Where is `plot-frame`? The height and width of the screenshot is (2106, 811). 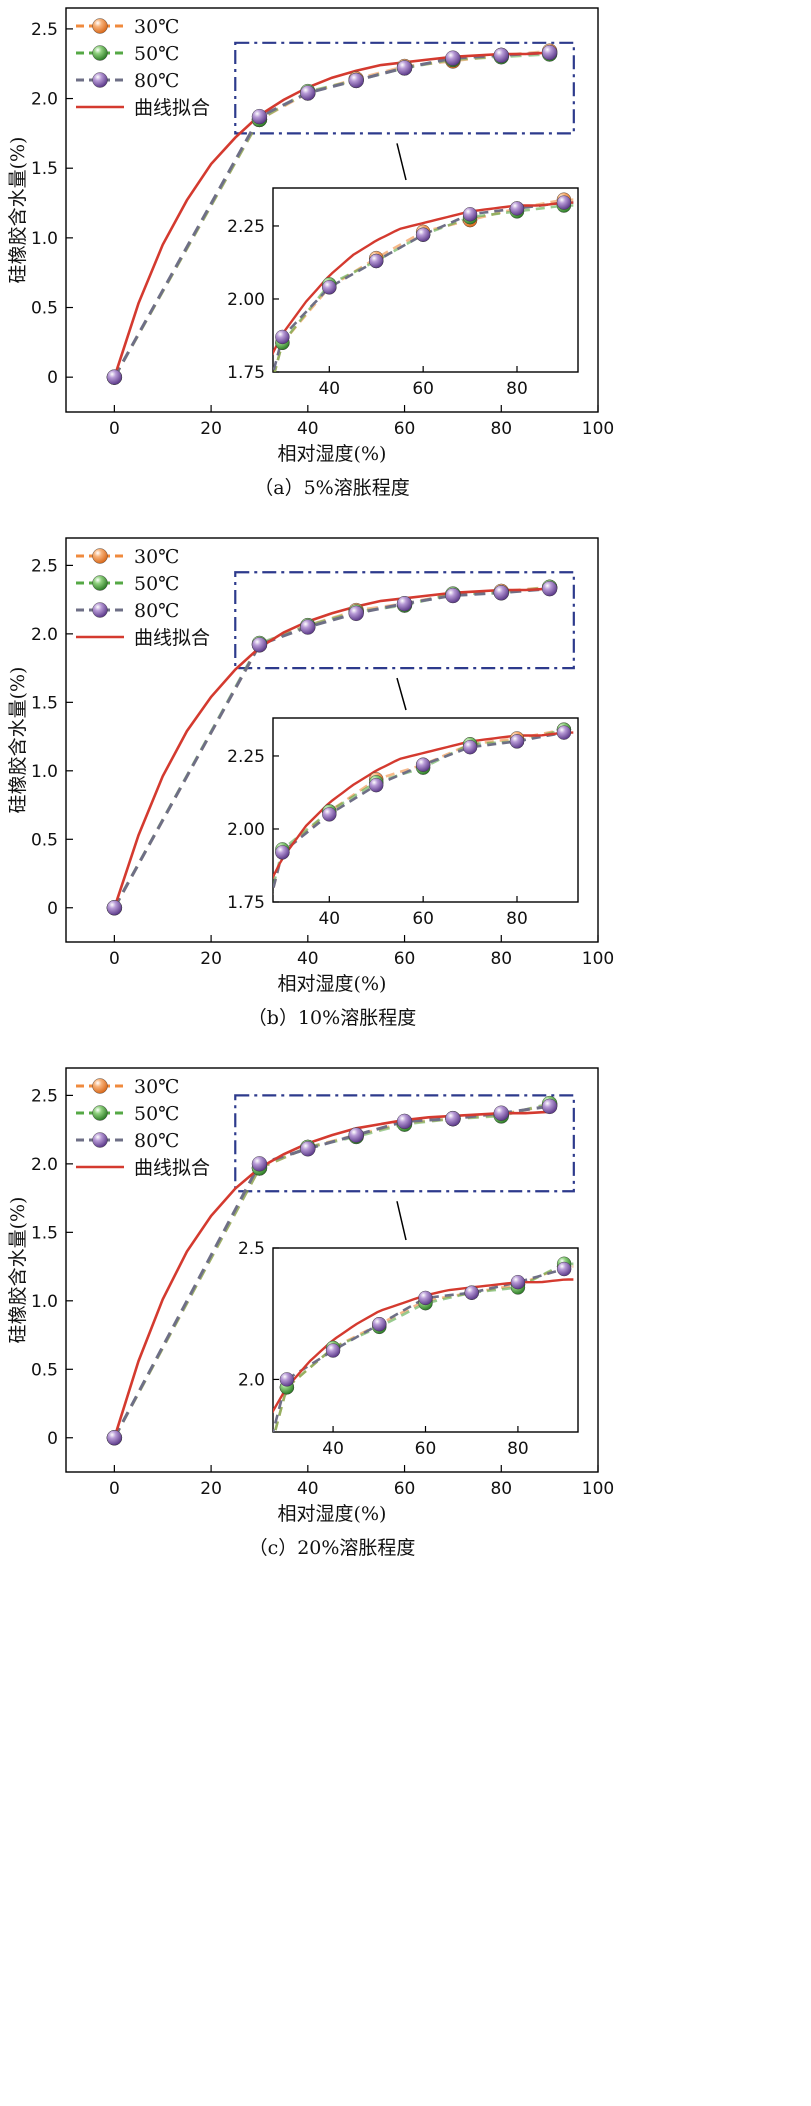 plot-frame is located at coordinates (332, 210).